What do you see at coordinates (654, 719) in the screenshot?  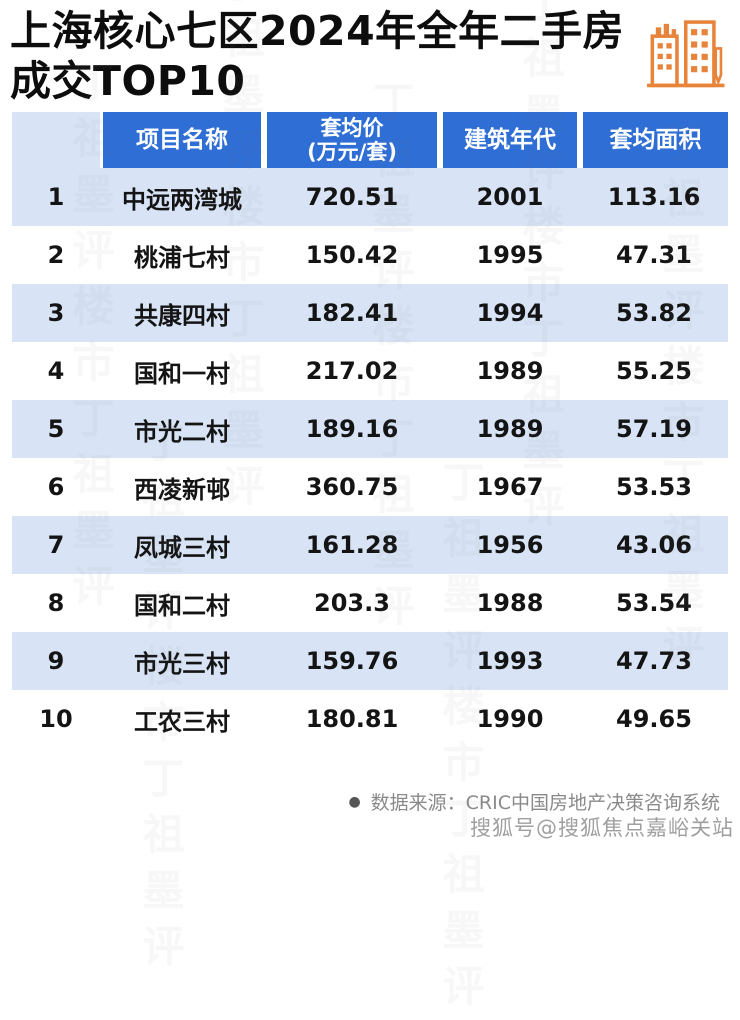 I see `area-cell: 49.65` at bounding box center [654, 719].